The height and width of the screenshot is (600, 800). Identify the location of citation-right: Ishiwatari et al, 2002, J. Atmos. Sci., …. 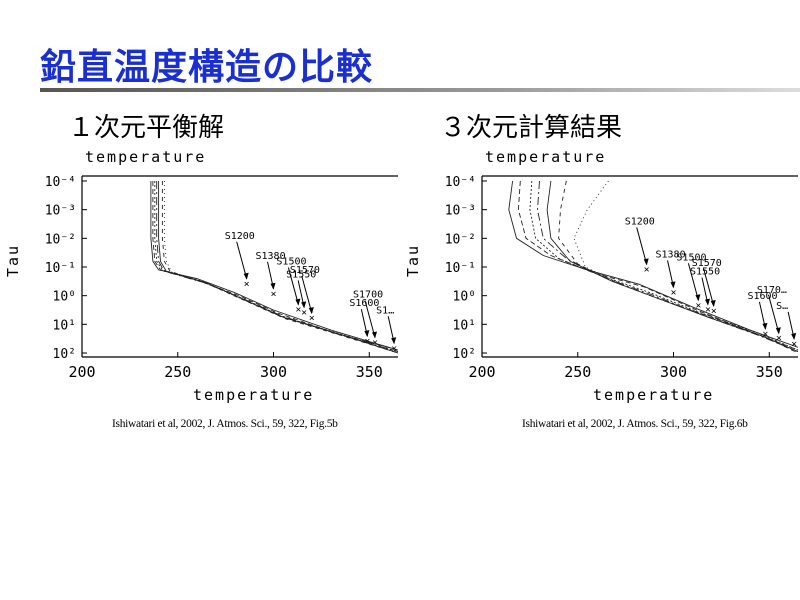
(635, 424).